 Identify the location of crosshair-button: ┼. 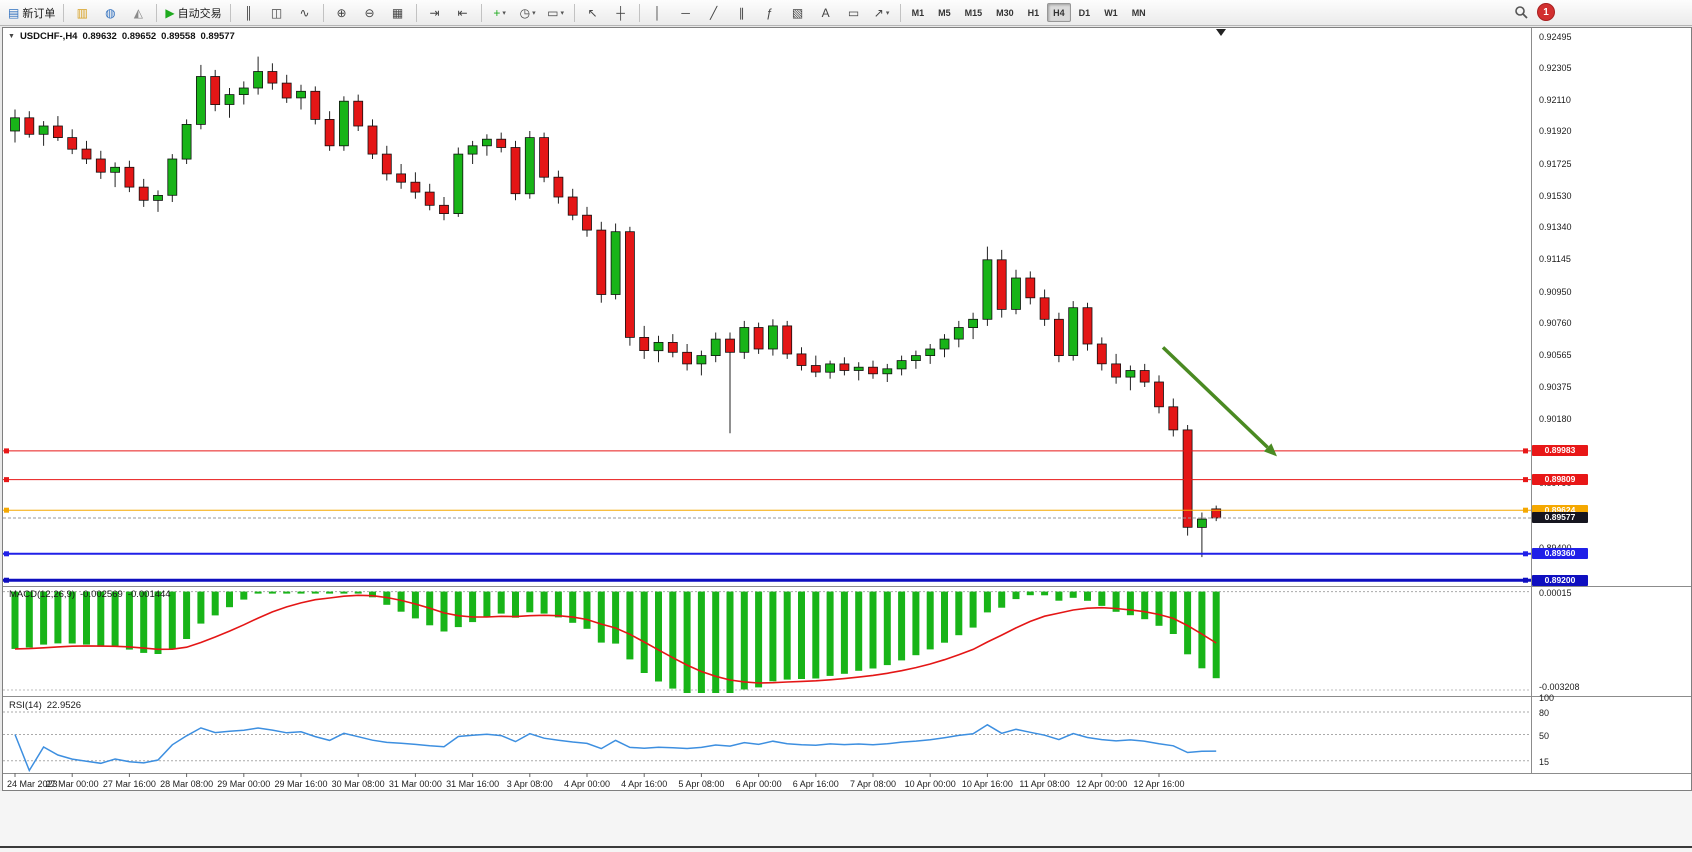
(621, 13).